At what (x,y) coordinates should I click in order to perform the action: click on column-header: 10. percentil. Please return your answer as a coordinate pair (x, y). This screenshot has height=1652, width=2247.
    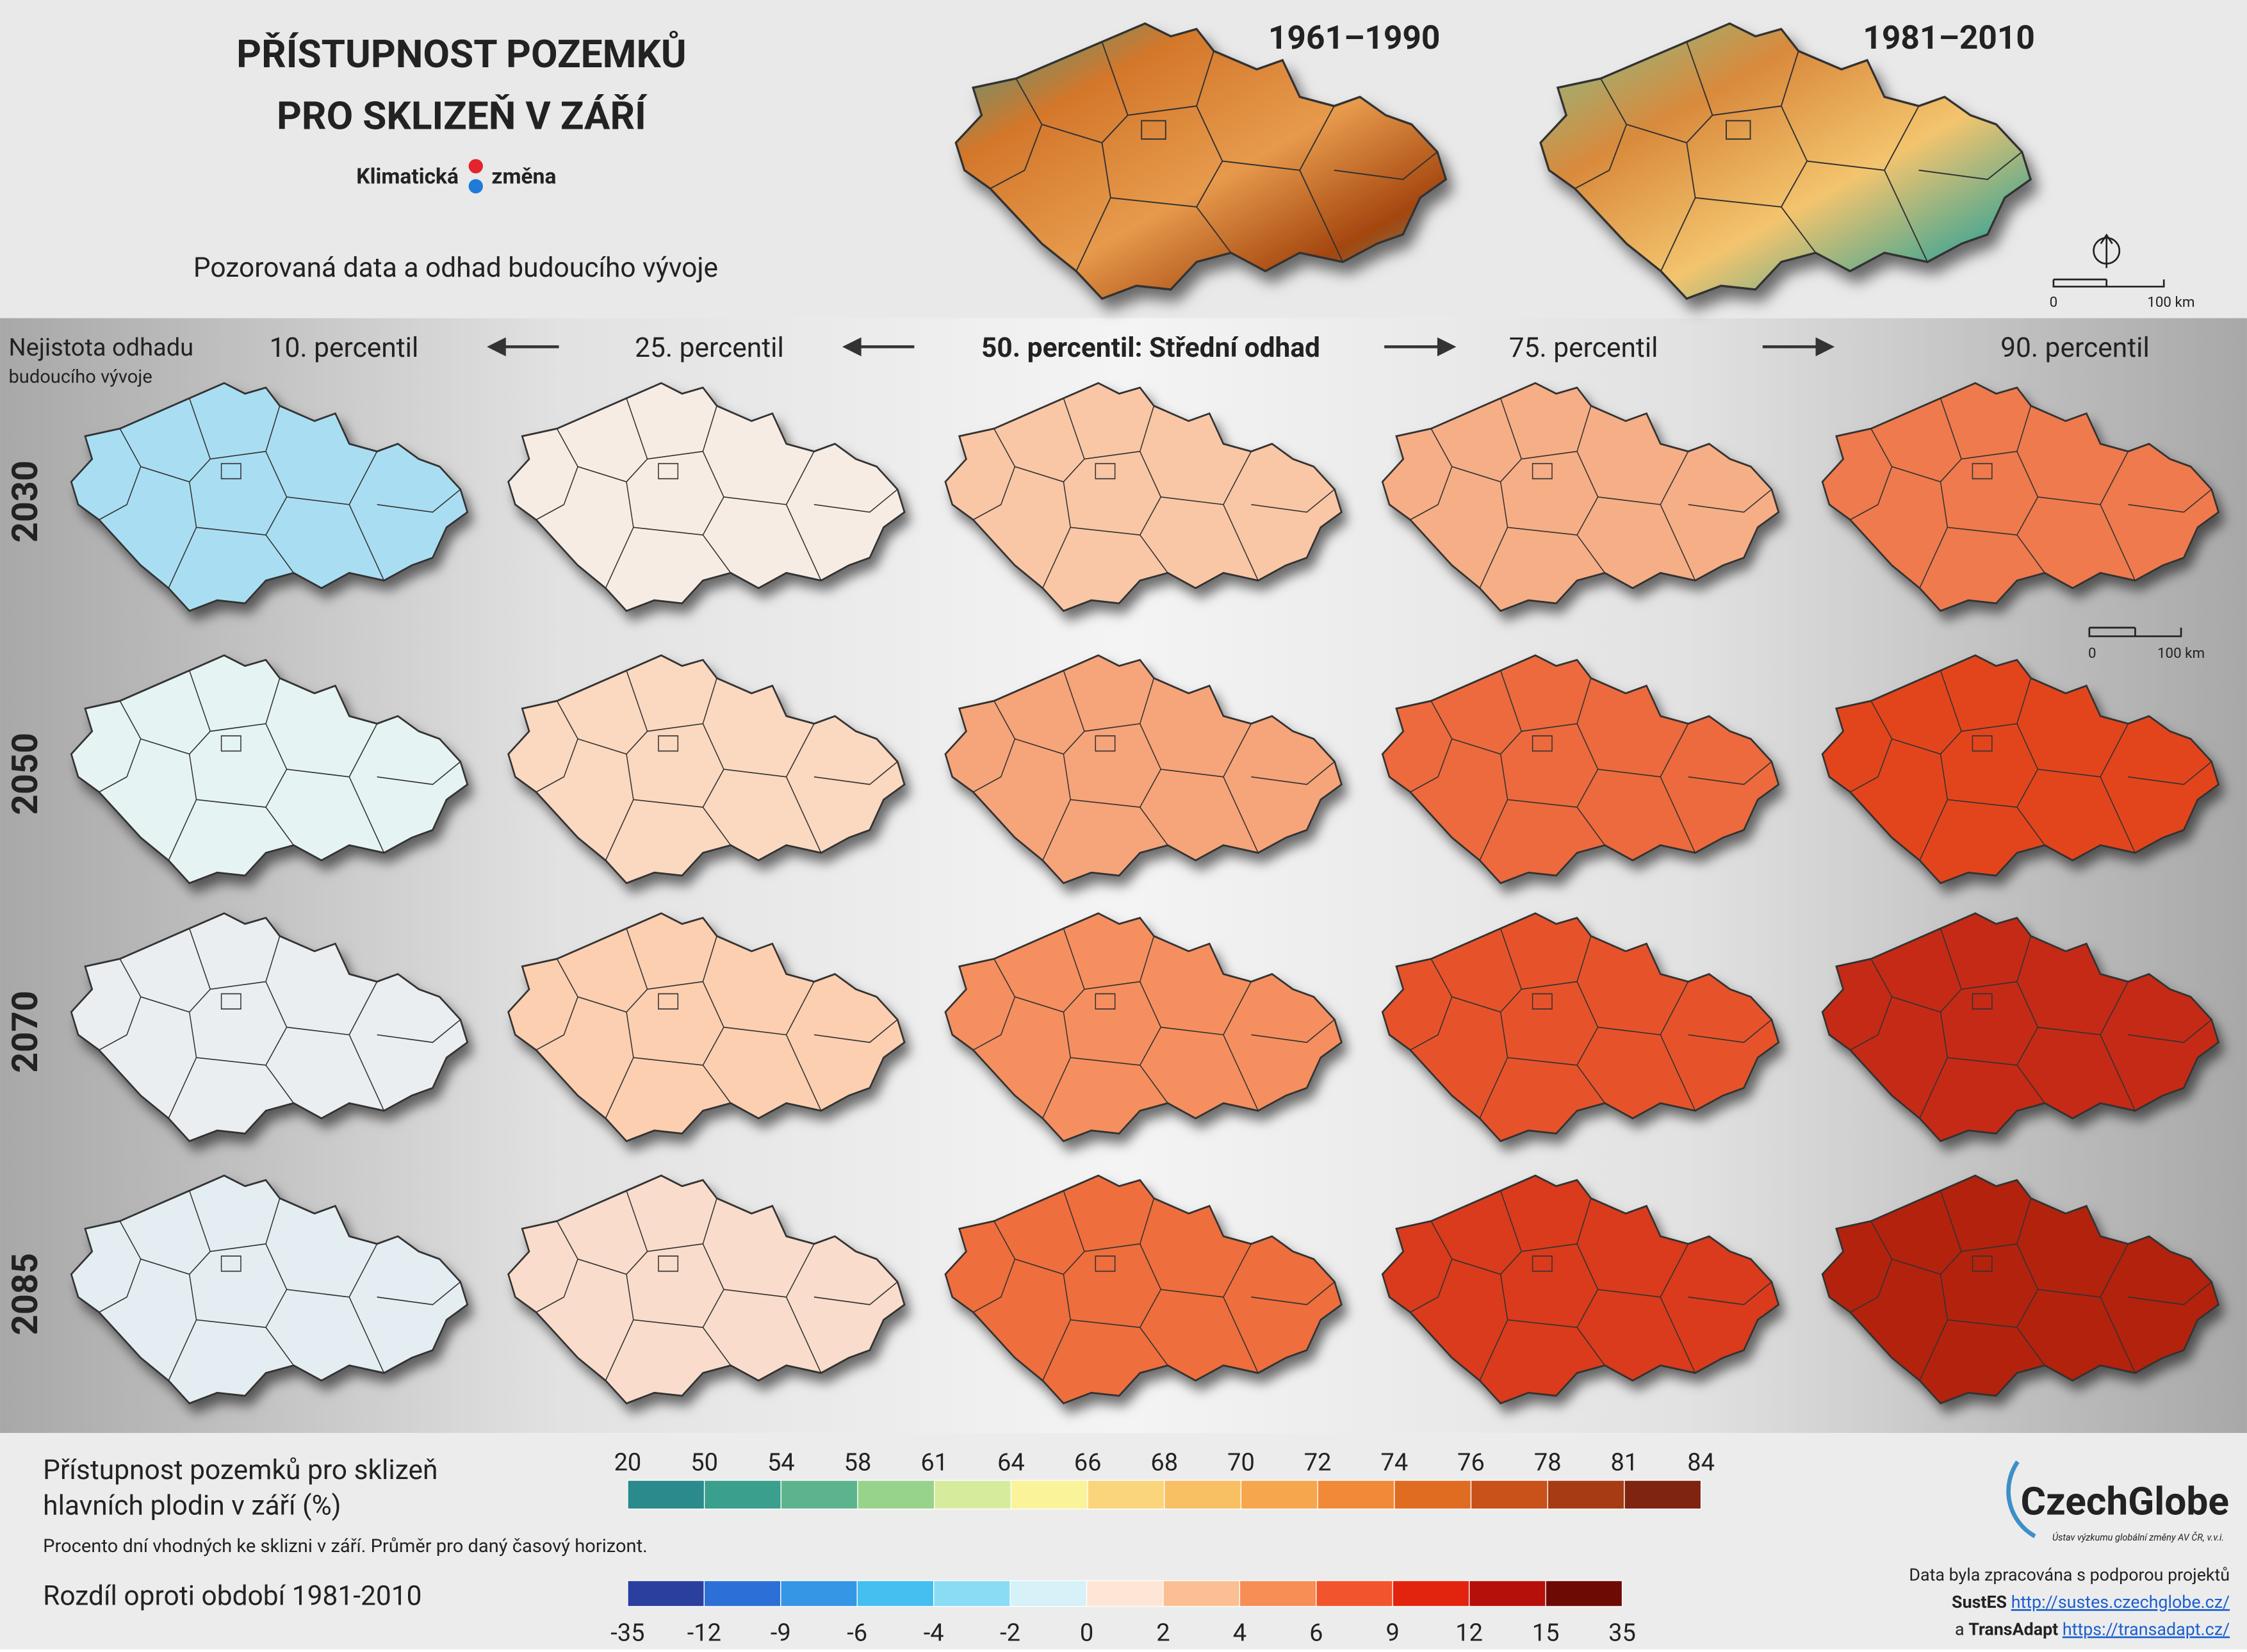
    Looking at the image, I should click on (344, 348).